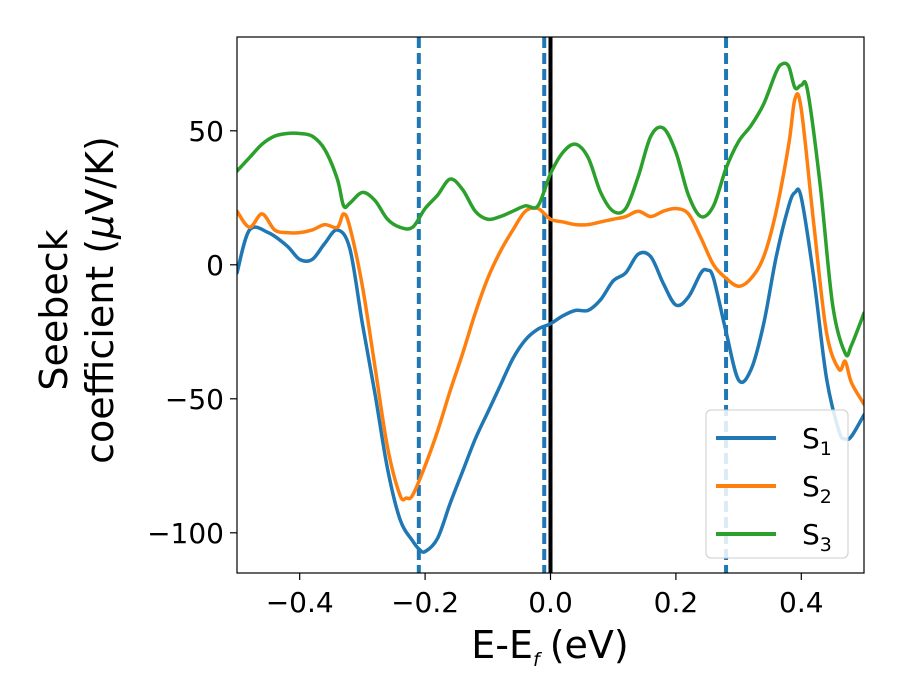  I want to click on legend-box, so click(777, 484).